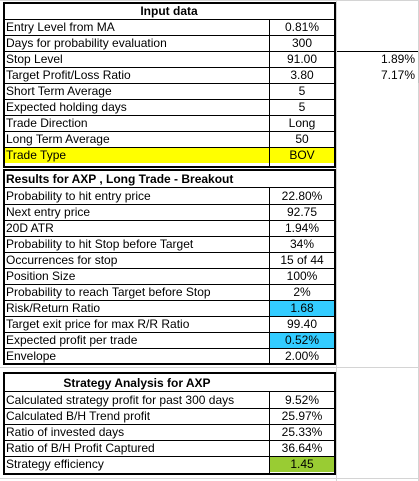  What do you see at coordinates (209, 43) in the screenshot?
I see `input-row-days: Days for probability evaluation 300` at bounding box center [209, 43].